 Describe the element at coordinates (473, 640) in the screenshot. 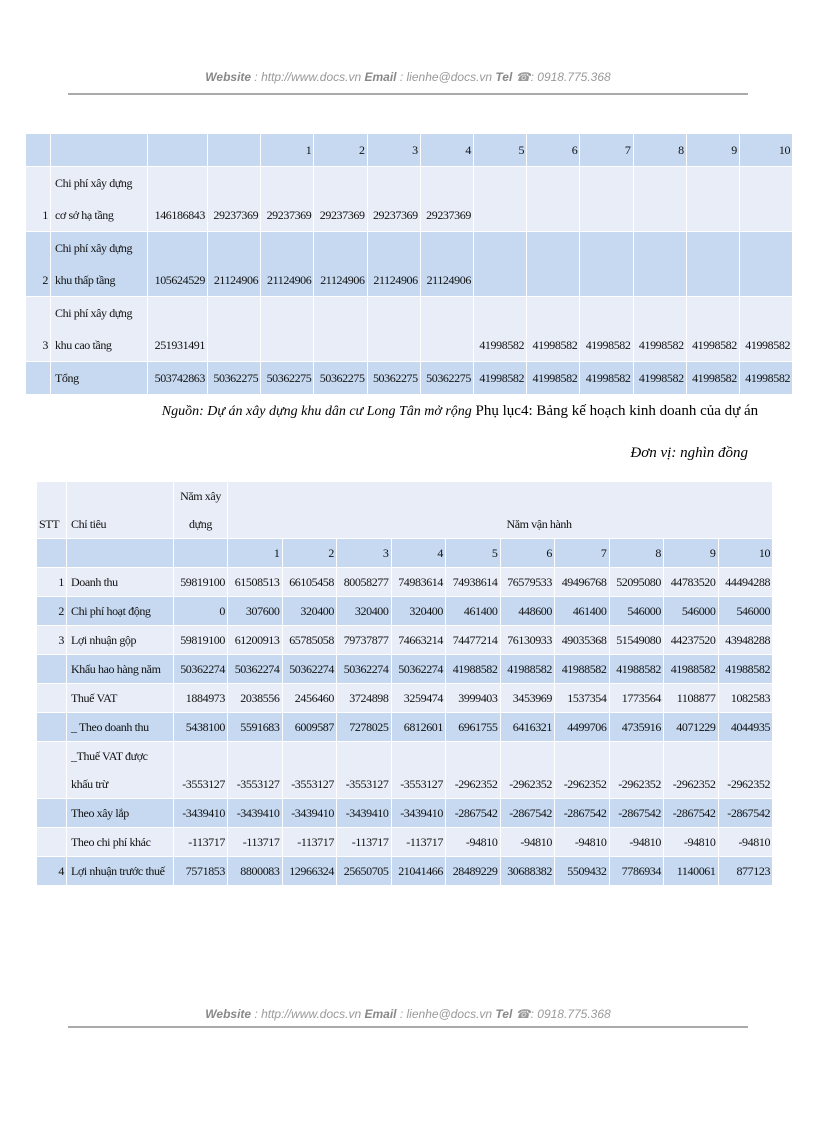

I see `cell: 74477214` at that location.